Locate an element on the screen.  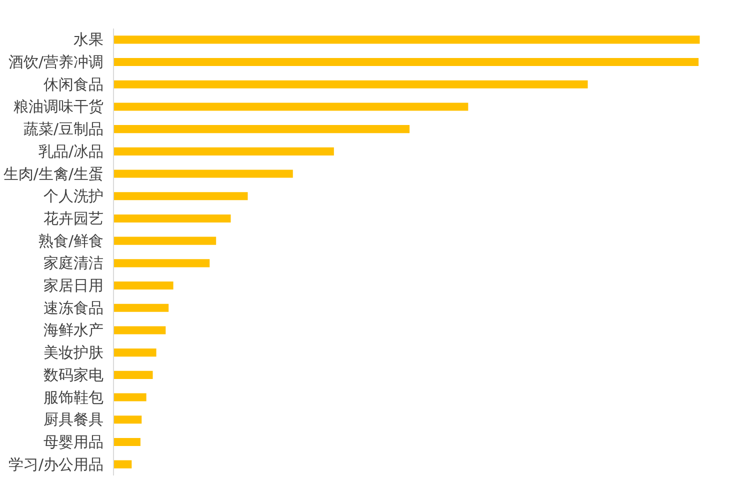
y-tick-label: 生肉/生禽/生蛋 is located at coordinates (53, 173).